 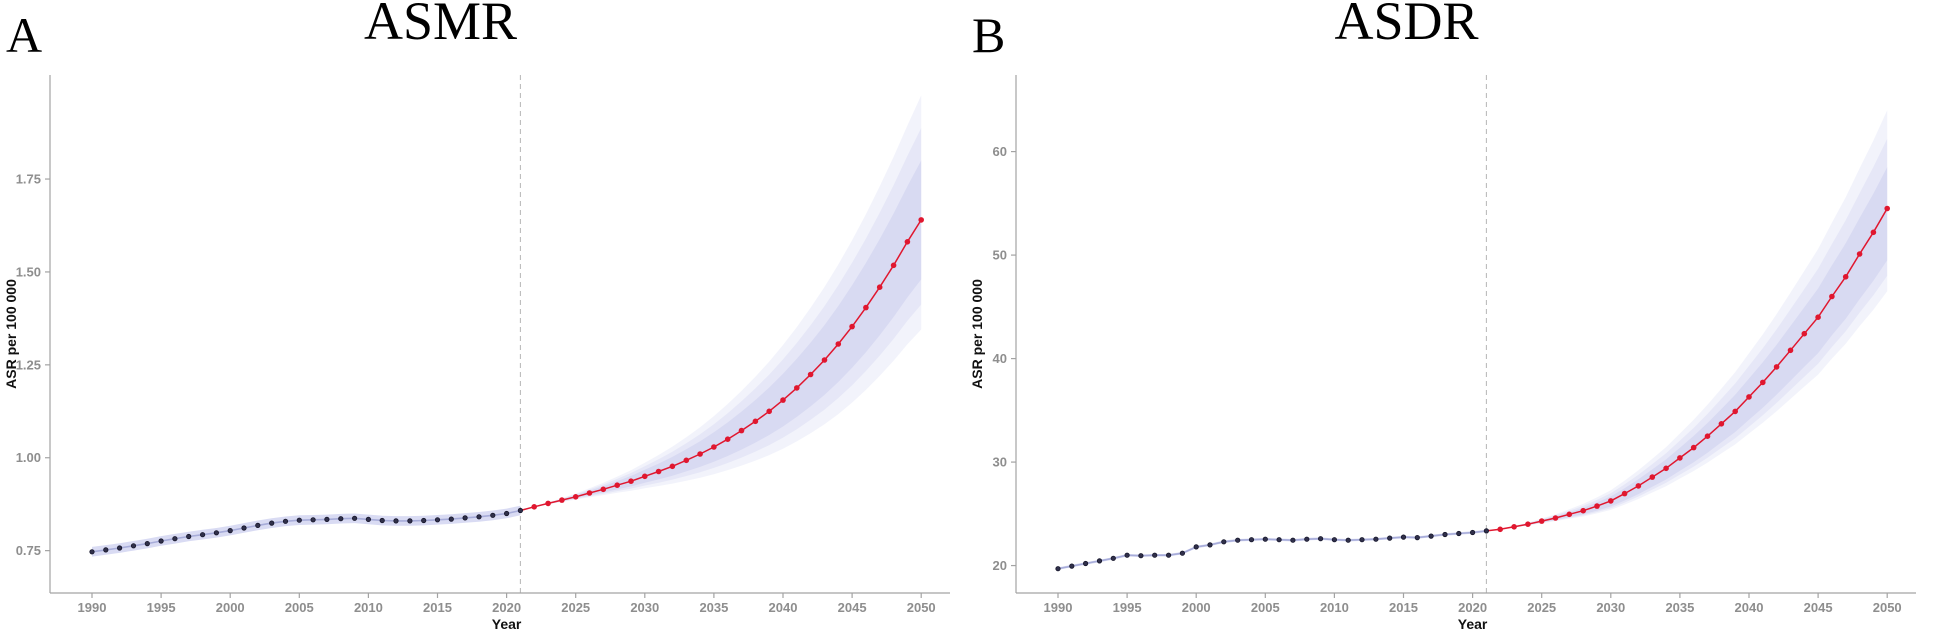 What do you see at coordinates (1000, 255) in the screenshot?
I see `y-tick-label: 50` at bounding box center [1000, 255].